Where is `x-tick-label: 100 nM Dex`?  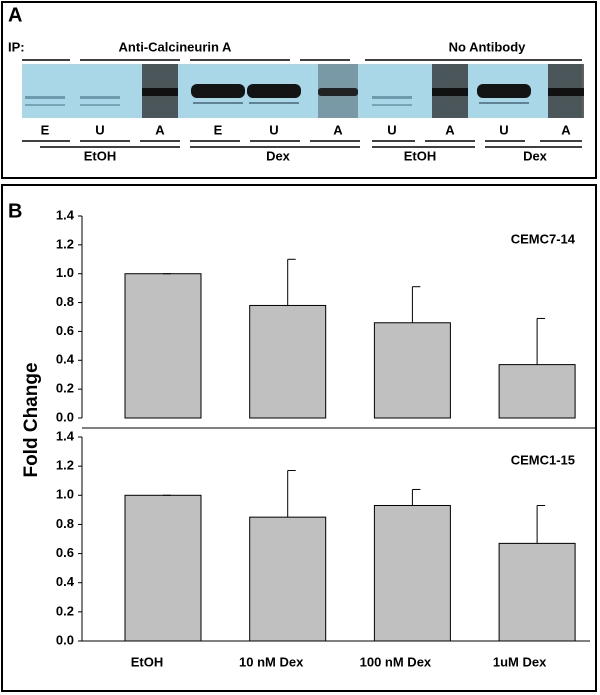 x-tick-label: 100 nM Dex is located at coordinates (396, 661).